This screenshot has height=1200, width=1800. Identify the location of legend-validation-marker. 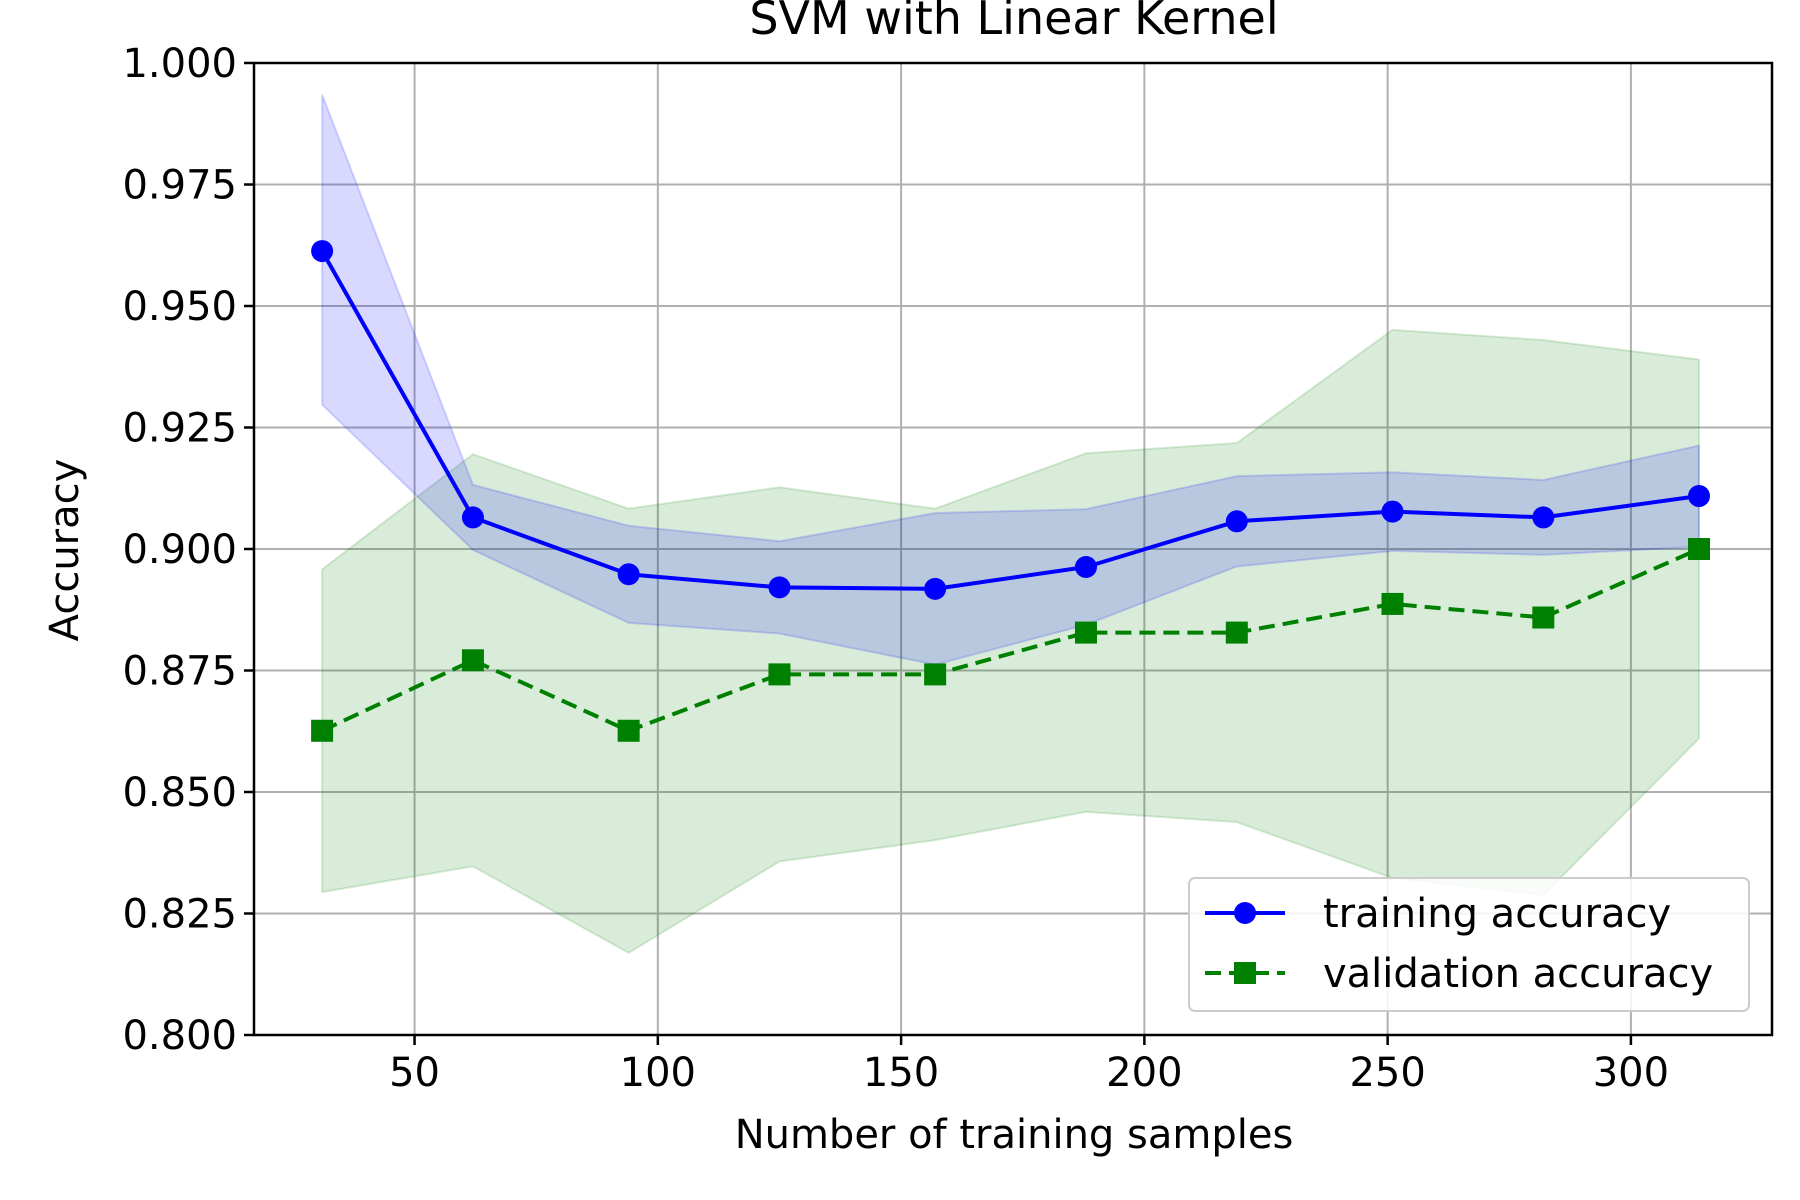
(1245, 973).